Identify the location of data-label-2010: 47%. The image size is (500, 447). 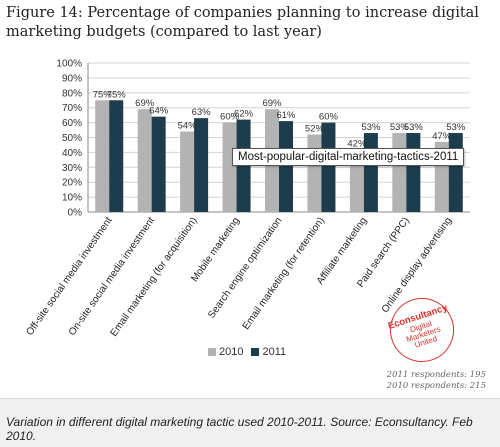
(442, 136).